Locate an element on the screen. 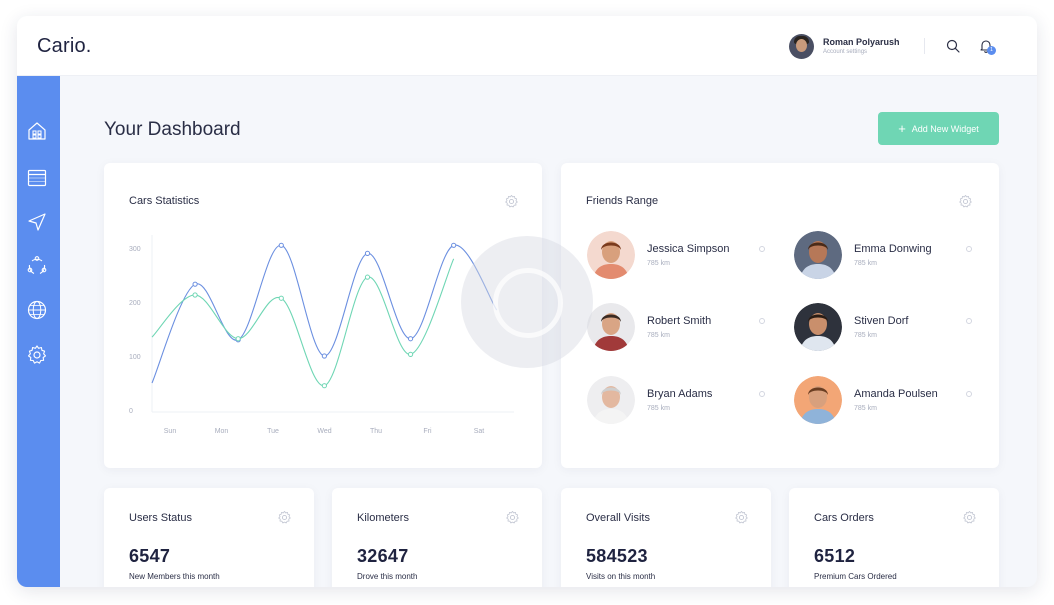 This screenshot has height=605, width=1054. plus-icon: + is located at coordinates (902, 128).